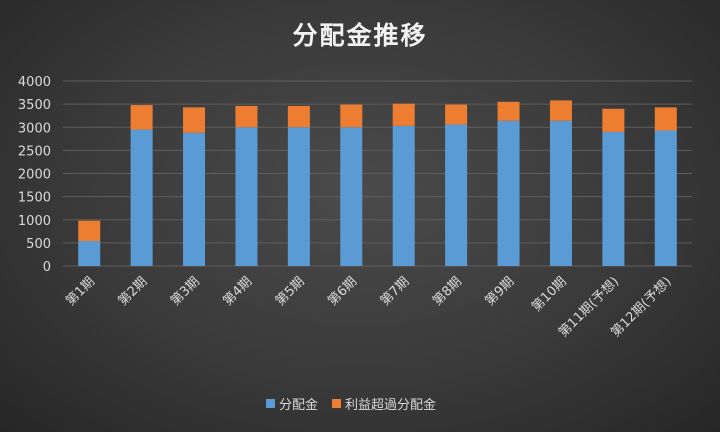 The height and width of the screenshot is (432, 720). What do you see at coordinates (342, 291) in the screenshot?
I see `x-tick-label: 第6期` at bounding box center [342, 291].